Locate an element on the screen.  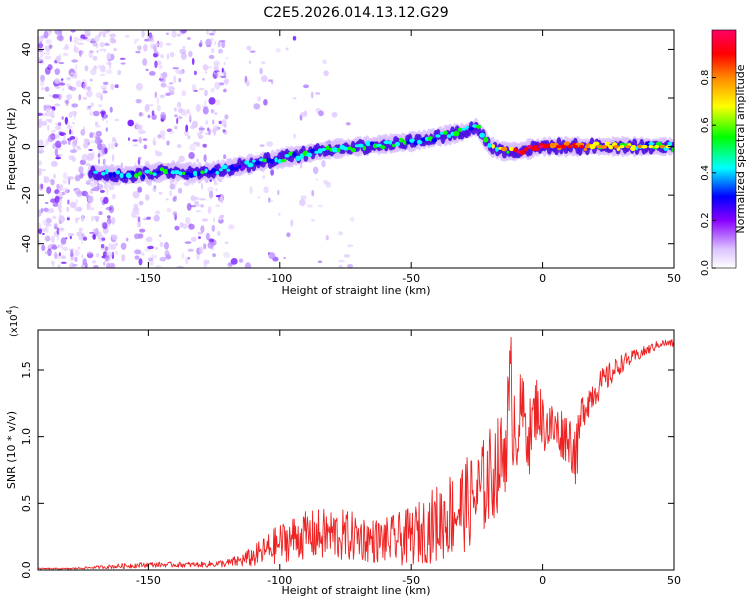
spectrogram-y-tick-label: 40 is located at coordinates (26, 49).